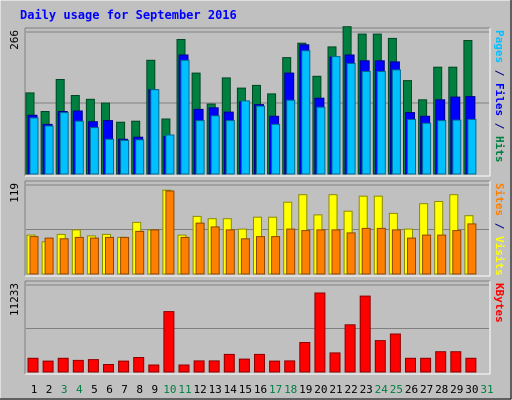  I want to click on day-label-2: 2, so click(49, 389).